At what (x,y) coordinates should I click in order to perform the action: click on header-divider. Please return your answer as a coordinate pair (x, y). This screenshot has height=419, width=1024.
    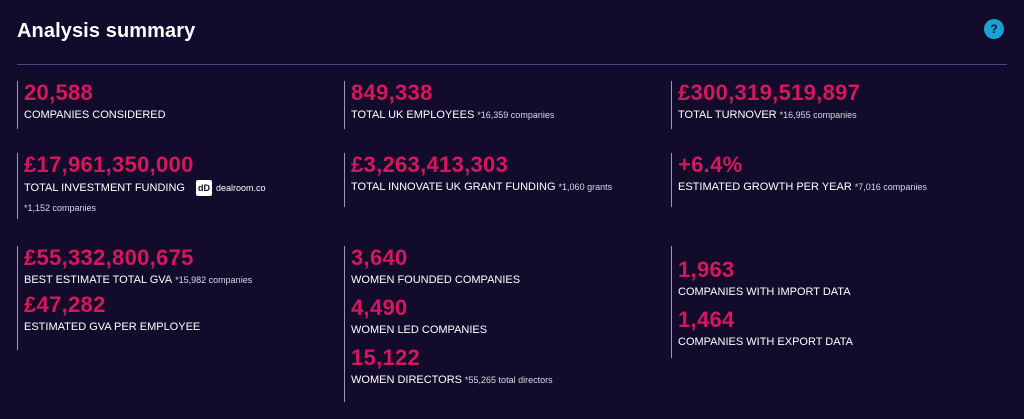
    Looking at the image, I should click on (512, 64).